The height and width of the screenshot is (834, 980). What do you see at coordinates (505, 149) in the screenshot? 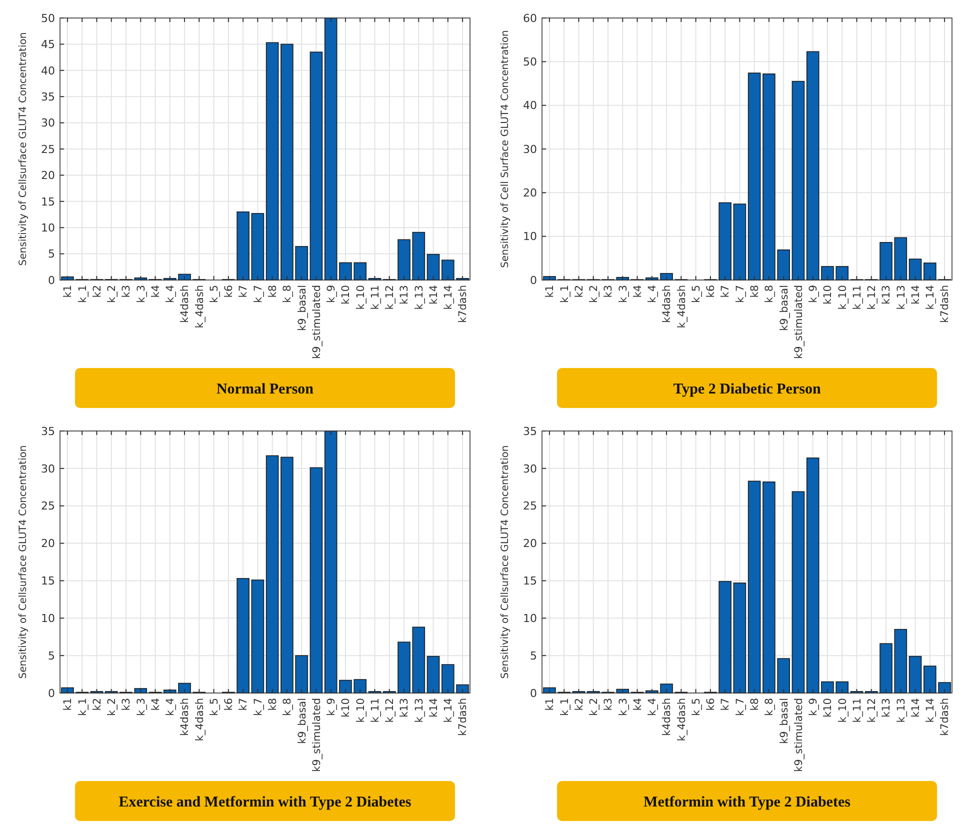
I see `y-axis-title: Sensitivity of Cell Surface GLUT4 Concentration` at bounding box center [505, 149].